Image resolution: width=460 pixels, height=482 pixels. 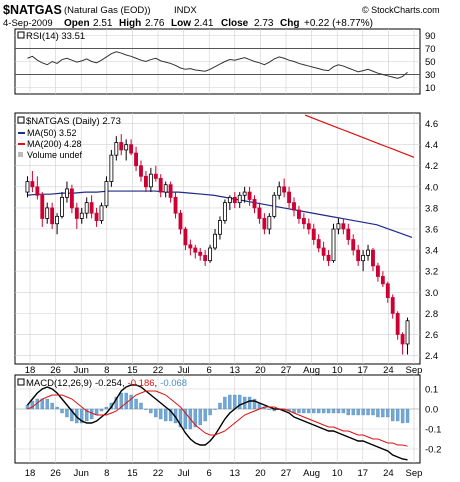 What do you see at coordinates (235, 473) in the screenshot?
I see `x-tick-label-bottom: 13` at bounding box center [235, 473].